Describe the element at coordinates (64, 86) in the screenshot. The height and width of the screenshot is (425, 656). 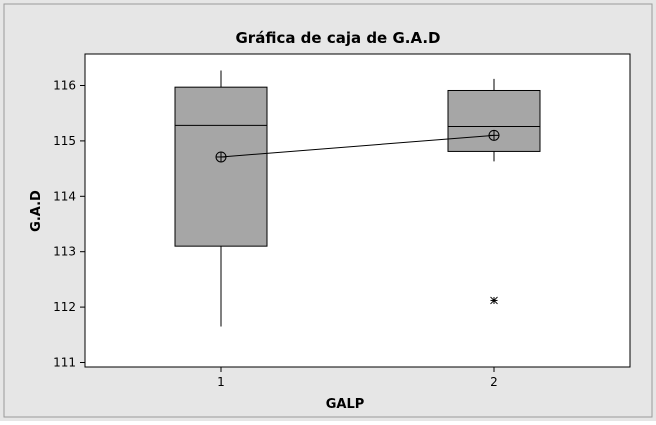
I see `y-tick-label: 116` at that location.